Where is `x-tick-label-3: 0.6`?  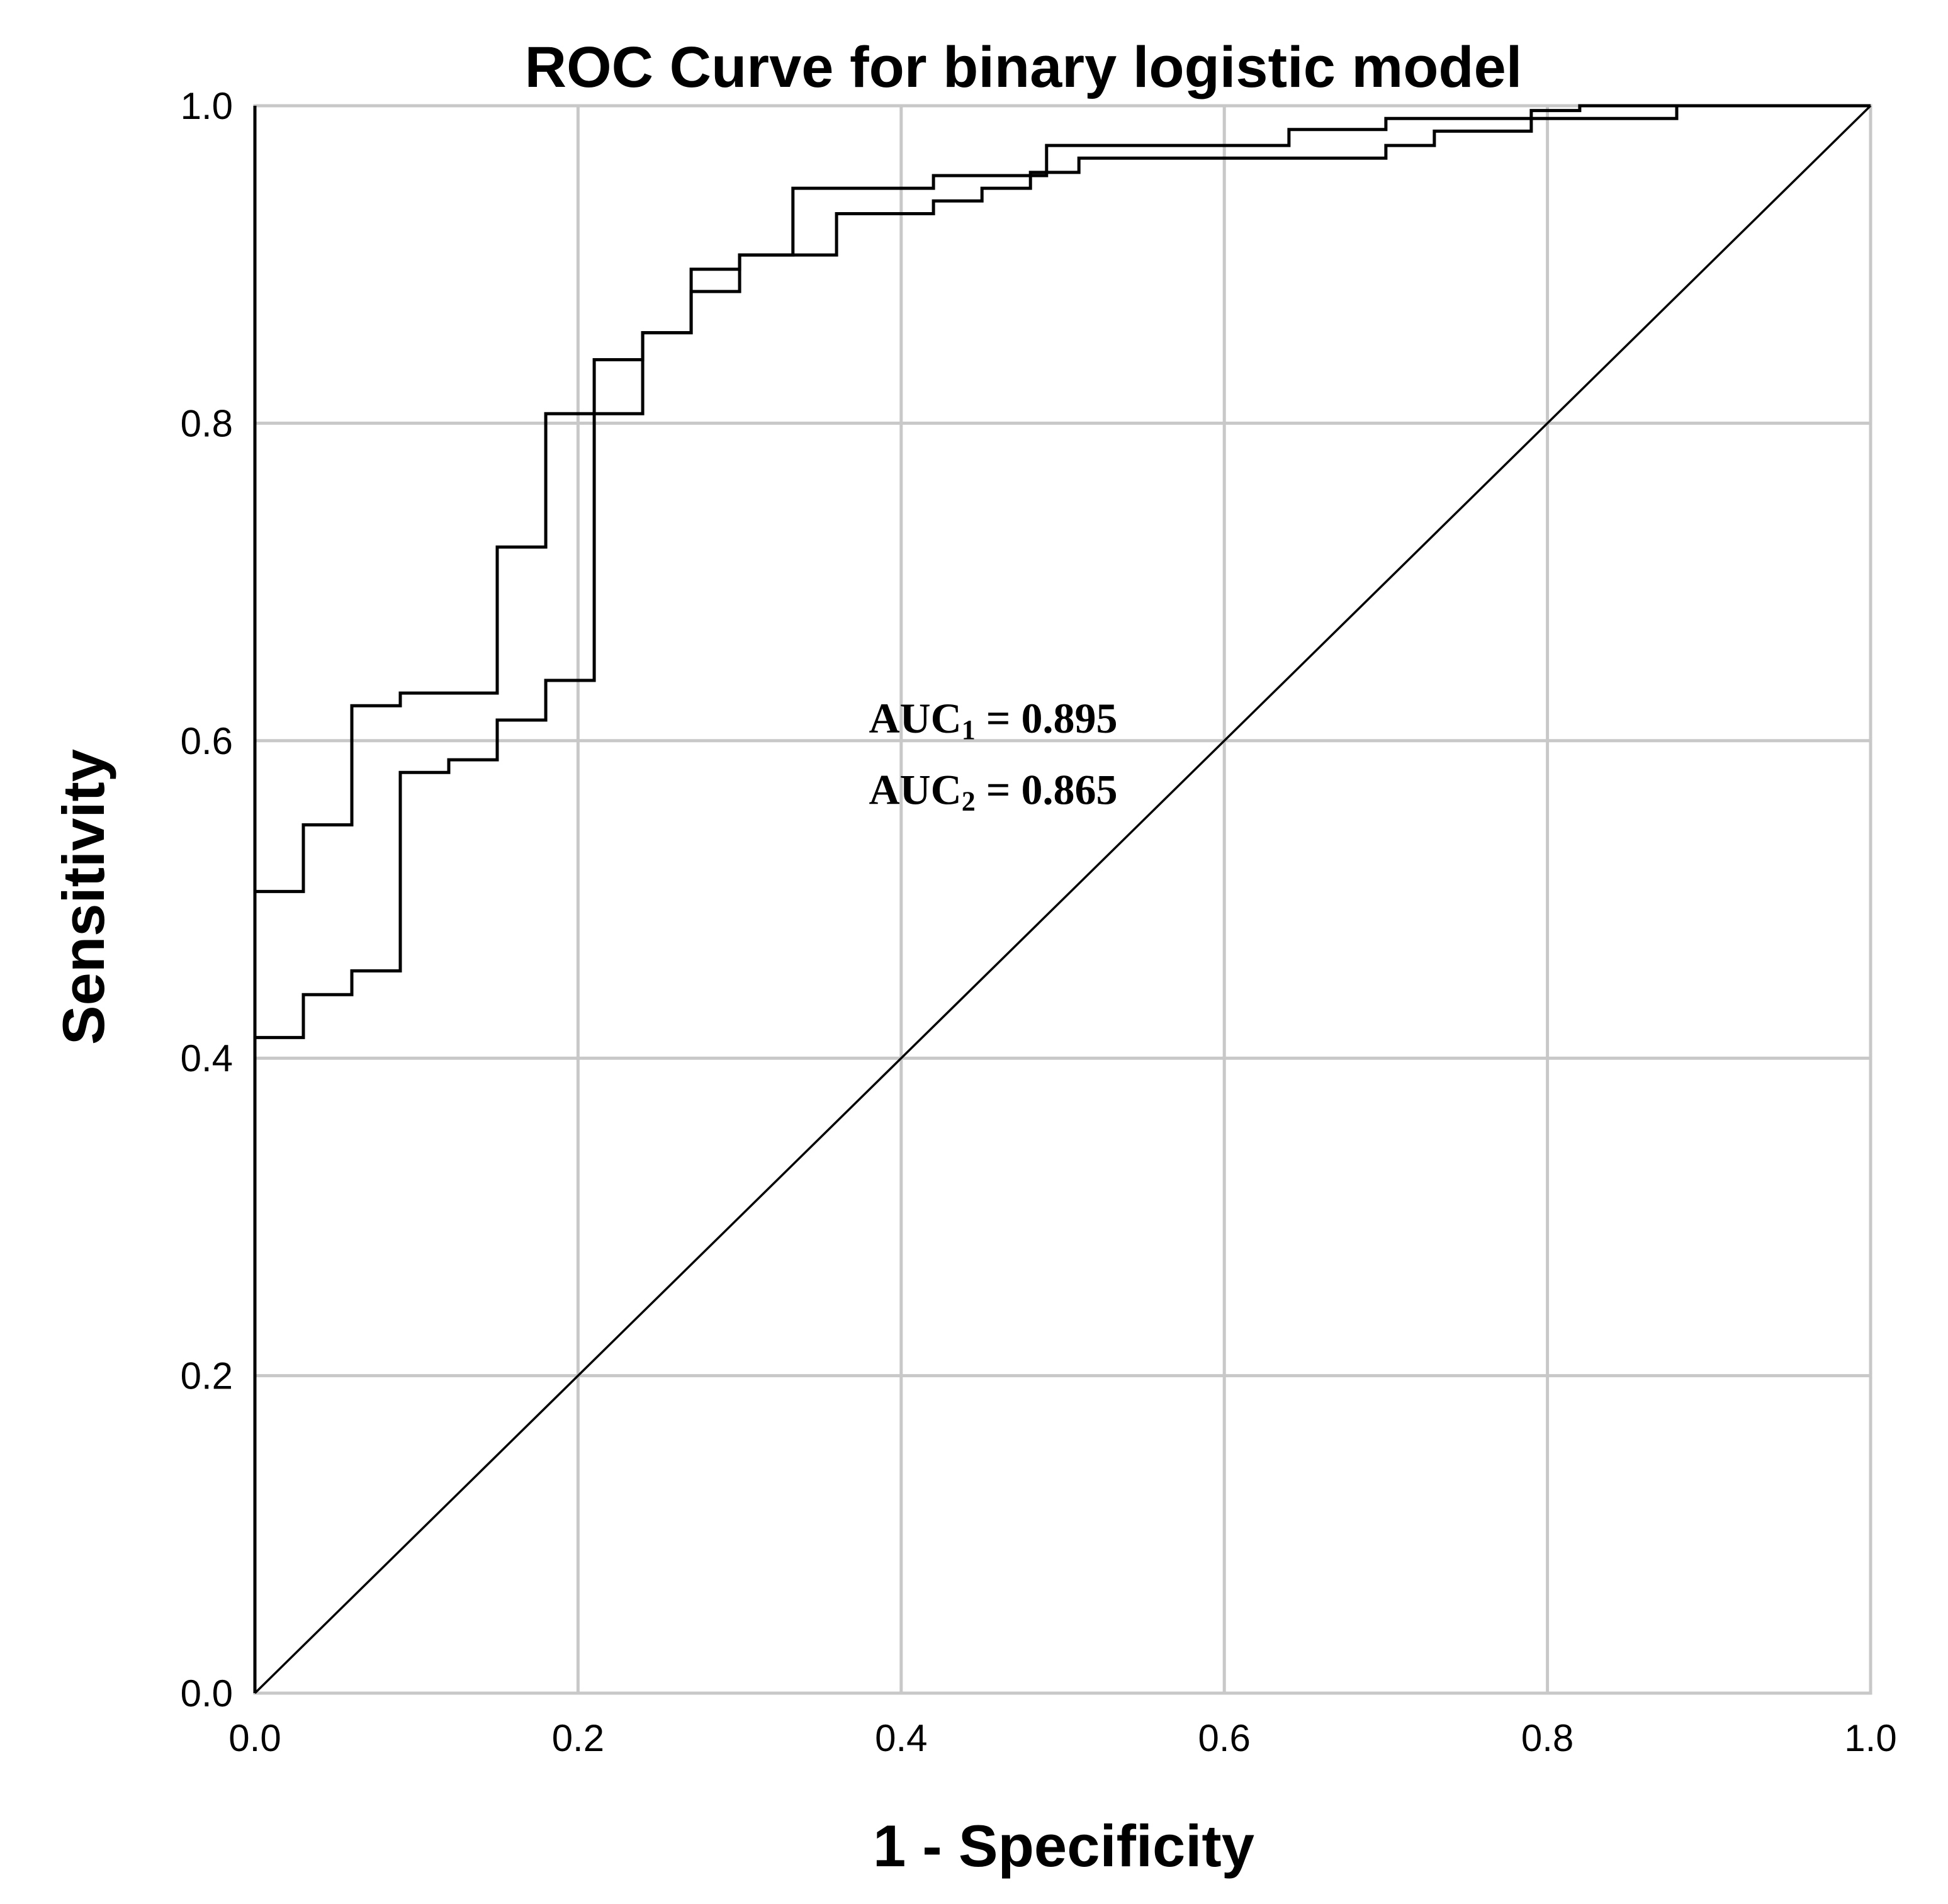
x-tick-label-3: 0.6 is located at coordinates (1224, 1738).